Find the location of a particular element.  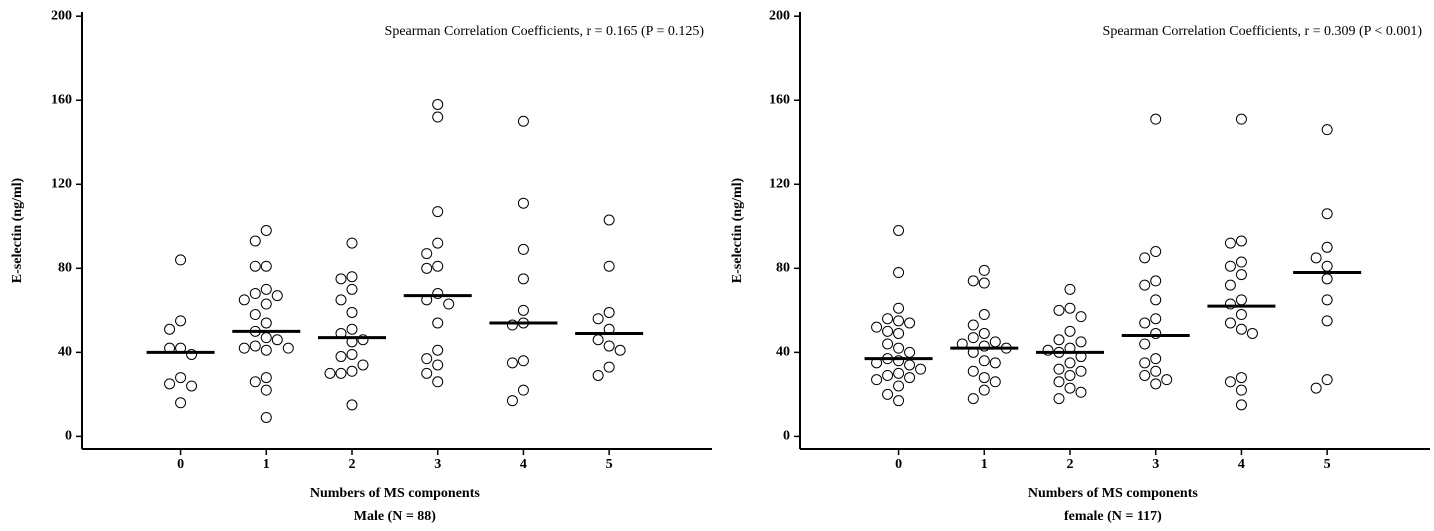

y-tick-label: 80 is located at coordinates (65, 268).